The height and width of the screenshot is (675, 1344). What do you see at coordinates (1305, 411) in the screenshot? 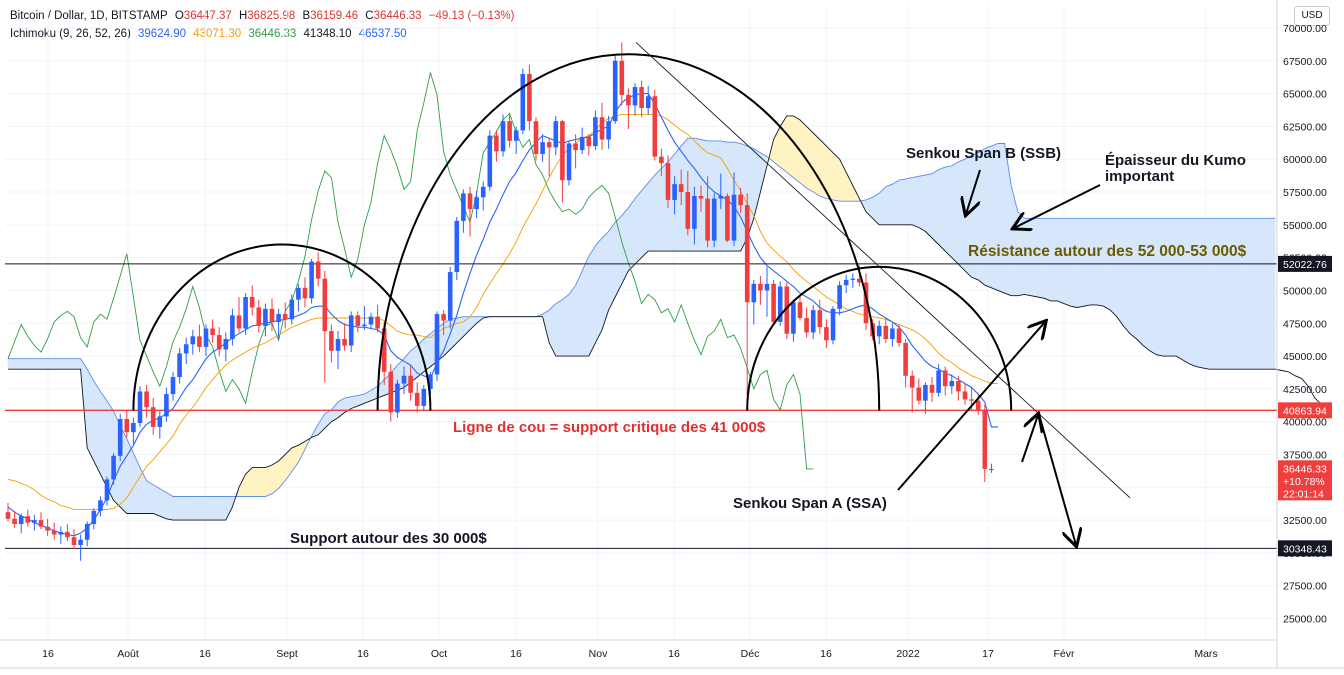
I see `price-label-text: 40863.94` at bounding box center [1305, 411].